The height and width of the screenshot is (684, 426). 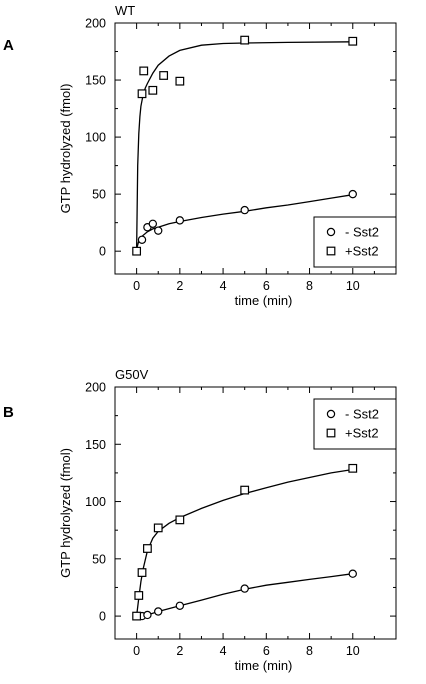 What do you see at coordinates (125, 10) in the screenshot?
I see `panel-title: WT` at bounding box center [125, 10].